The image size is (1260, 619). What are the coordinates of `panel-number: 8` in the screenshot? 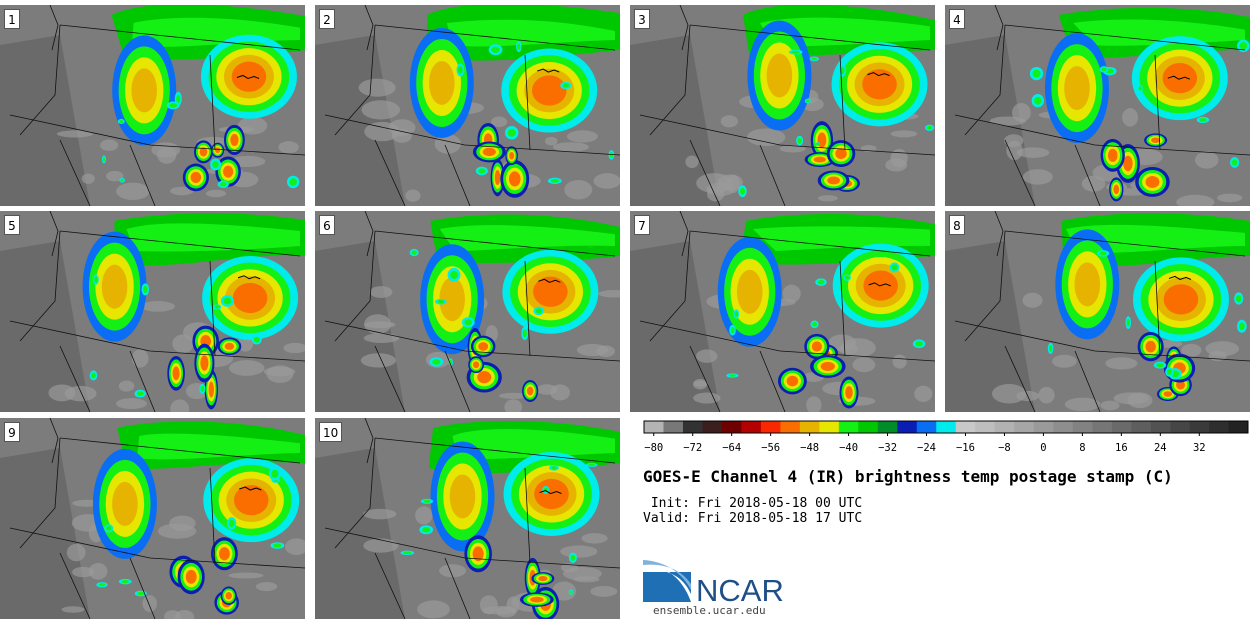 It's located at (957, 225).